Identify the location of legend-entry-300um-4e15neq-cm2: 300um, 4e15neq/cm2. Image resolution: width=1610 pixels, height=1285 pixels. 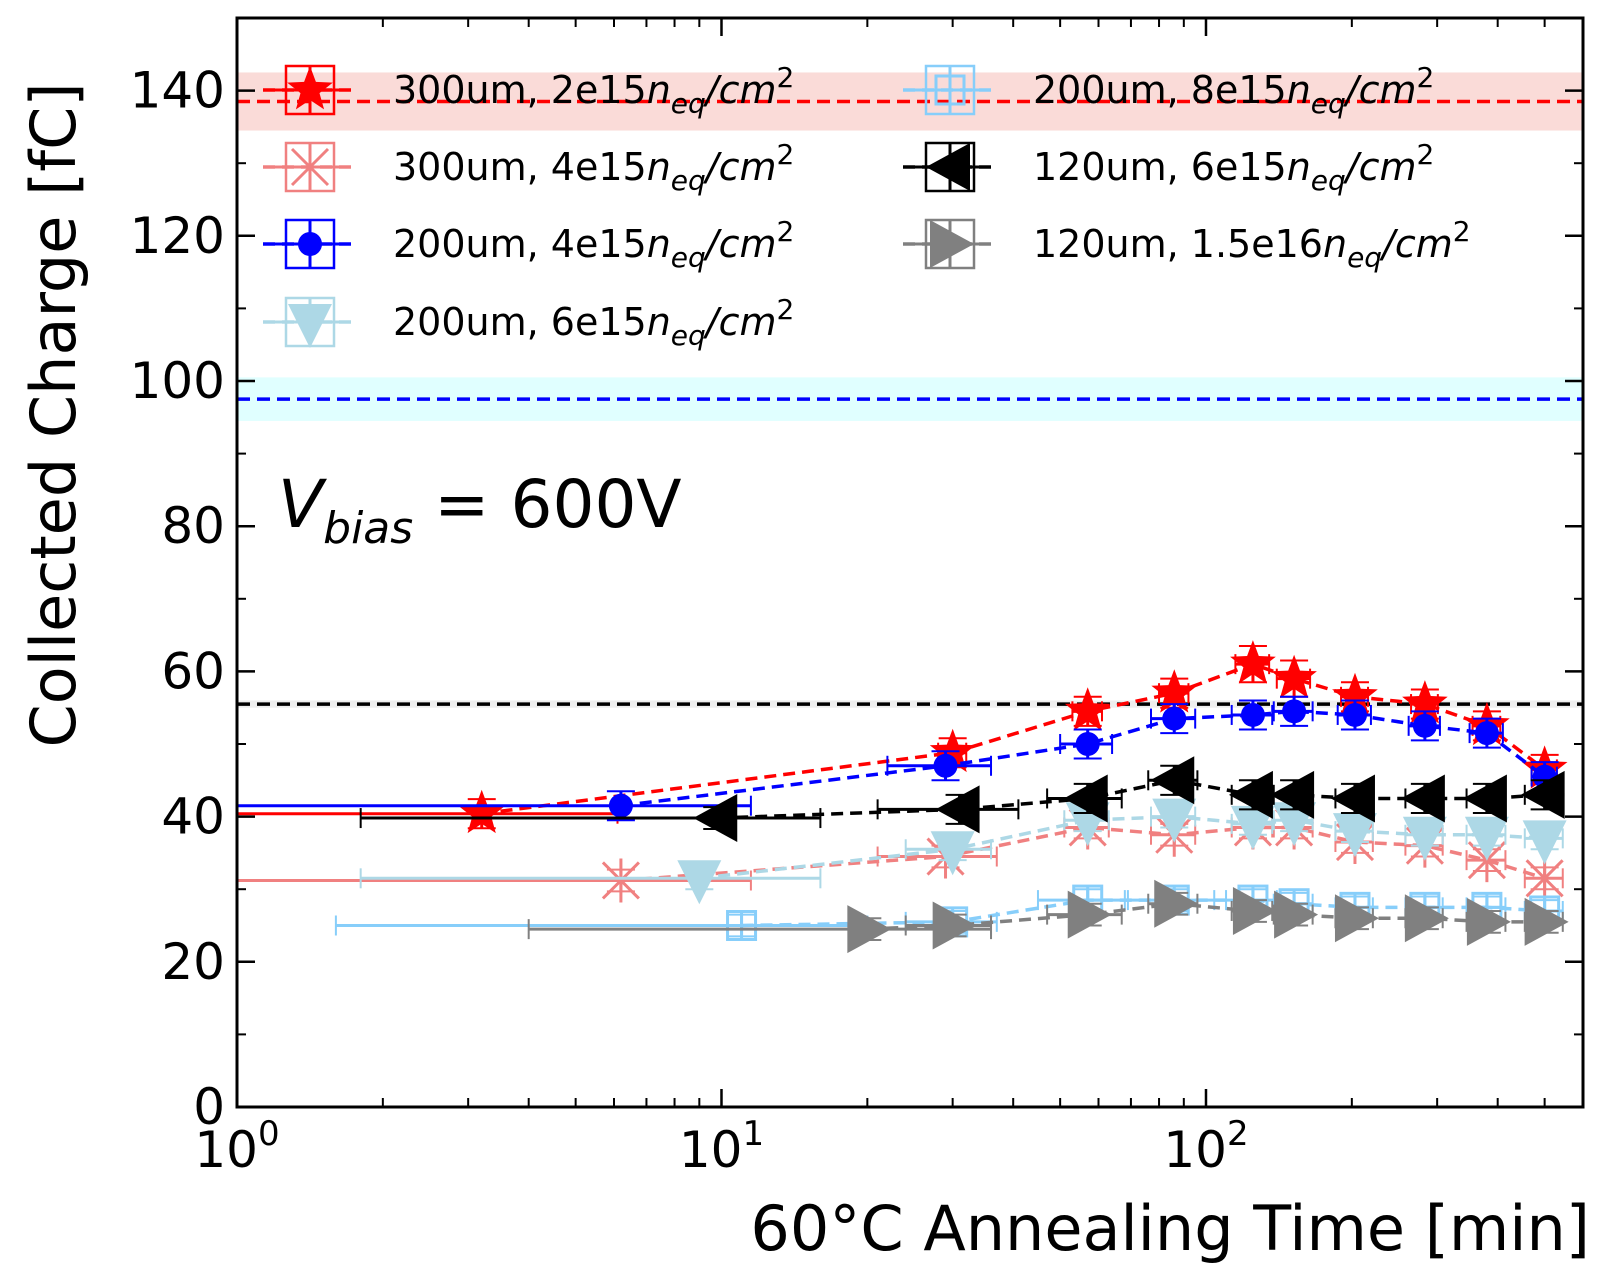
(528, 167).